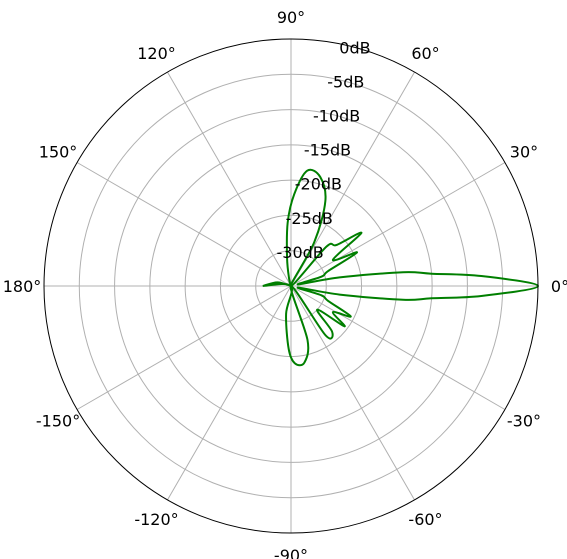 The height and width of the screenshot is (559, 567). I want to click on angular-tick-label-8: -120°, so click(156, 519).